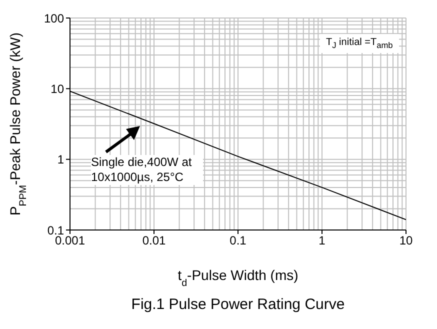 The width and height of the screenshot is (437, 329). I want to click on text: Fig.1 Pulse Power Rating Curve, so click(238, 304).